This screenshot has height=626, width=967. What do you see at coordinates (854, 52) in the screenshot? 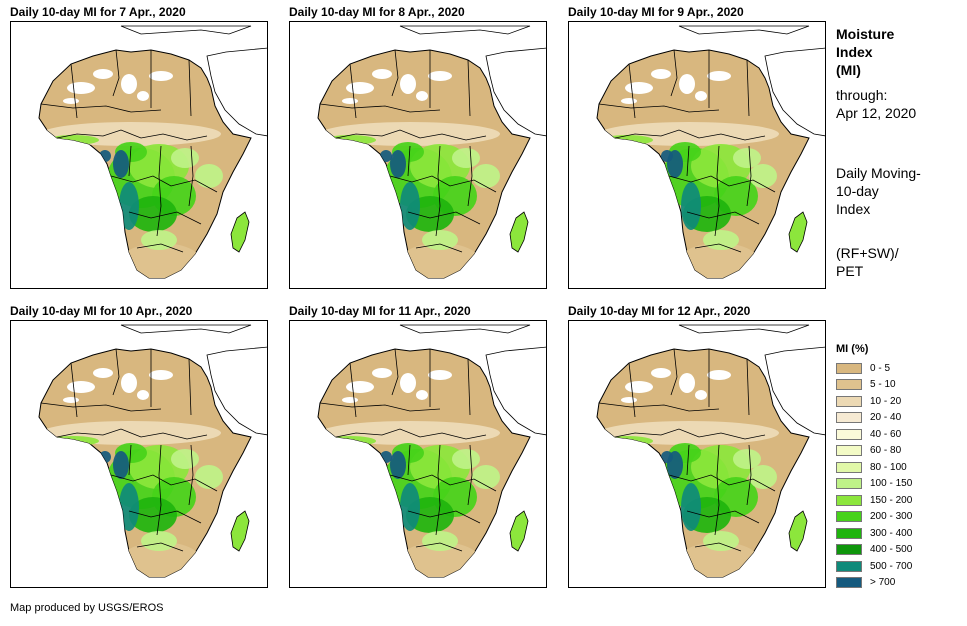
I see `index-title-line-2: Index` at bounding box center [854, 52].